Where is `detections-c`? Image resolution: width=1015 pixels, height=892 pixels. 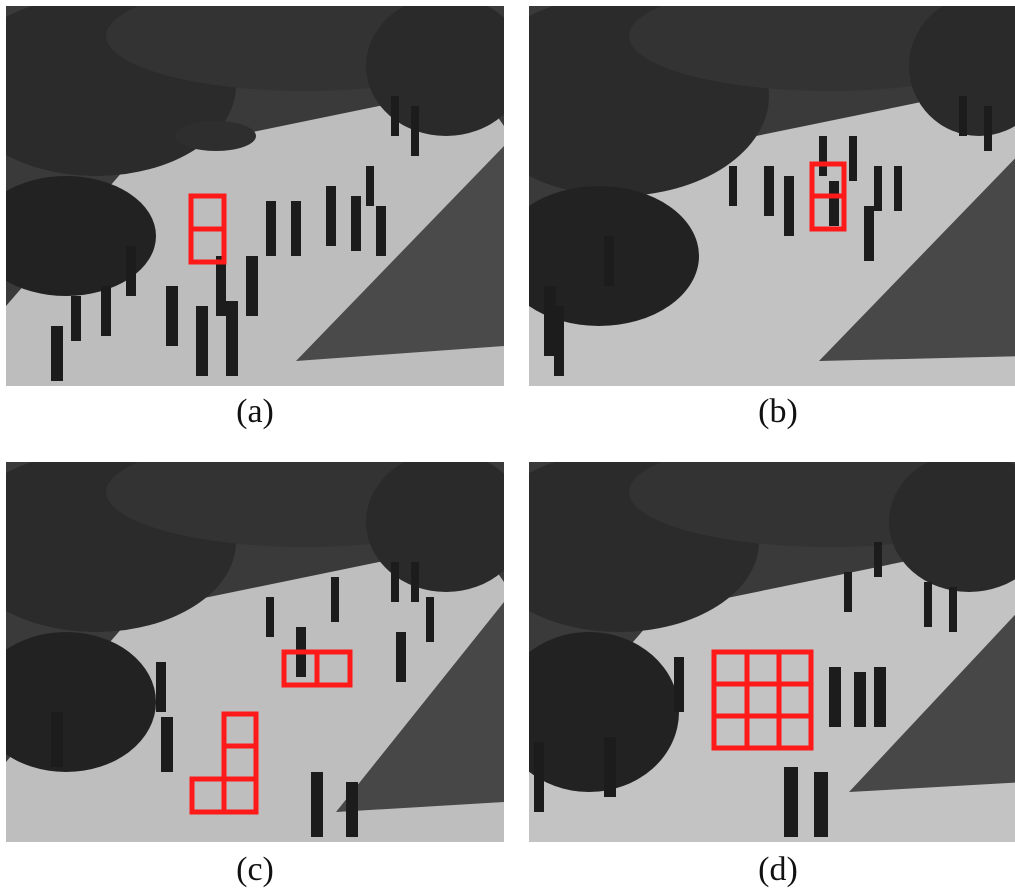 detections-c is located at coordinates (271, 732).